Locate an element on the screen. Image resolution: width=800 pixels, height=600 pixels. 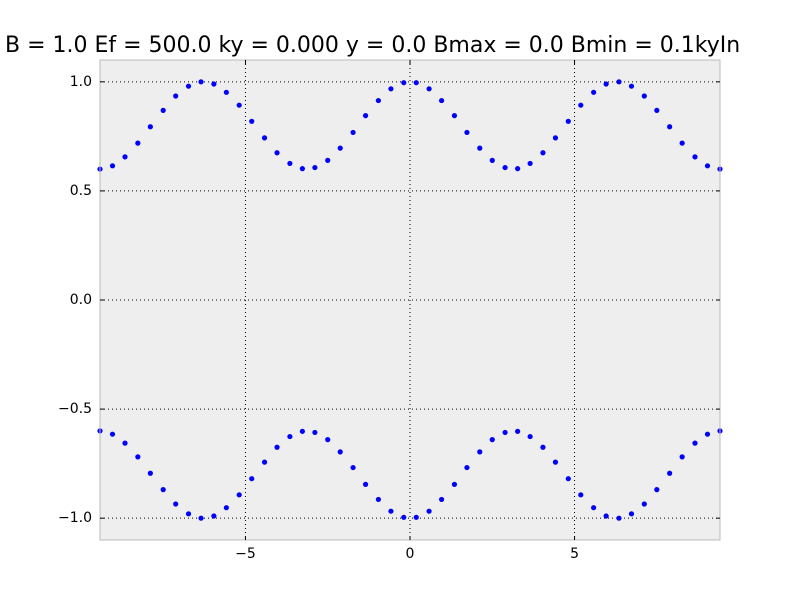
y-tick-label: −1.0 is located at coordinates (75, 518).